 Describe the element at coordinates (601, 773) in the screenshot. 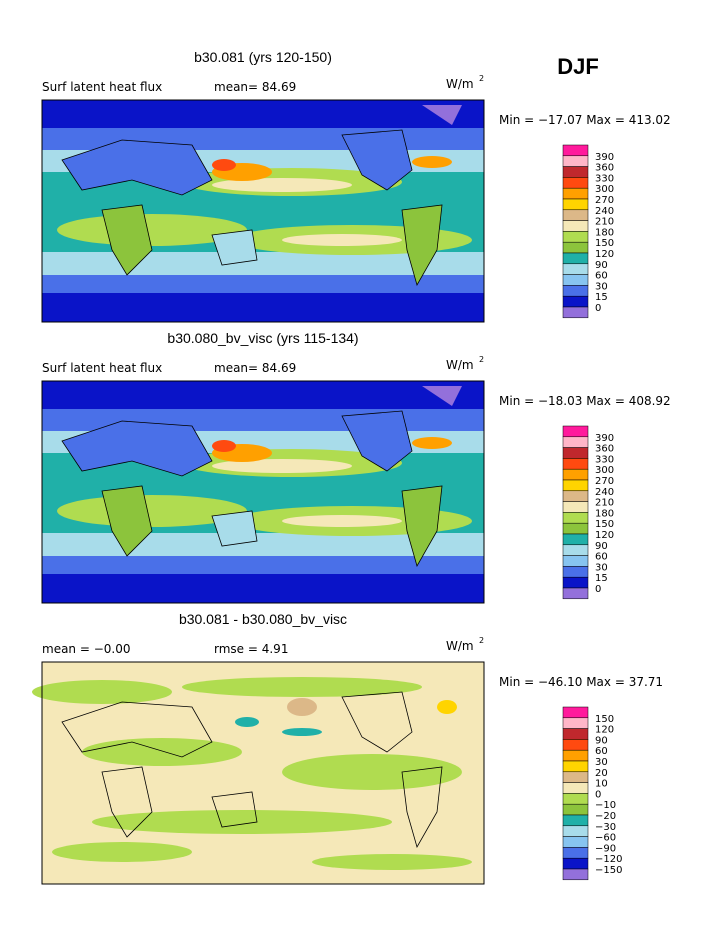

I see `colorbar-label: 20` at that location.